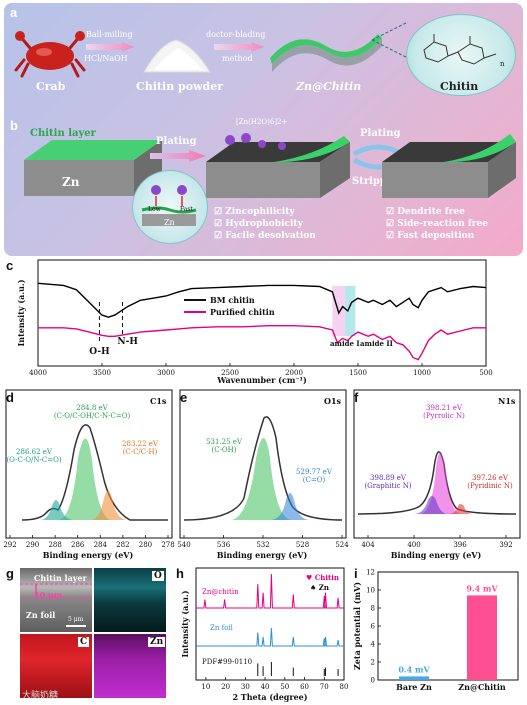 This screenshot has height=705, width=527. What do you see at coordinates (32, 545) in the screenshot?
I see `d-ticks-label: 290` at bounding box center [32, 545].